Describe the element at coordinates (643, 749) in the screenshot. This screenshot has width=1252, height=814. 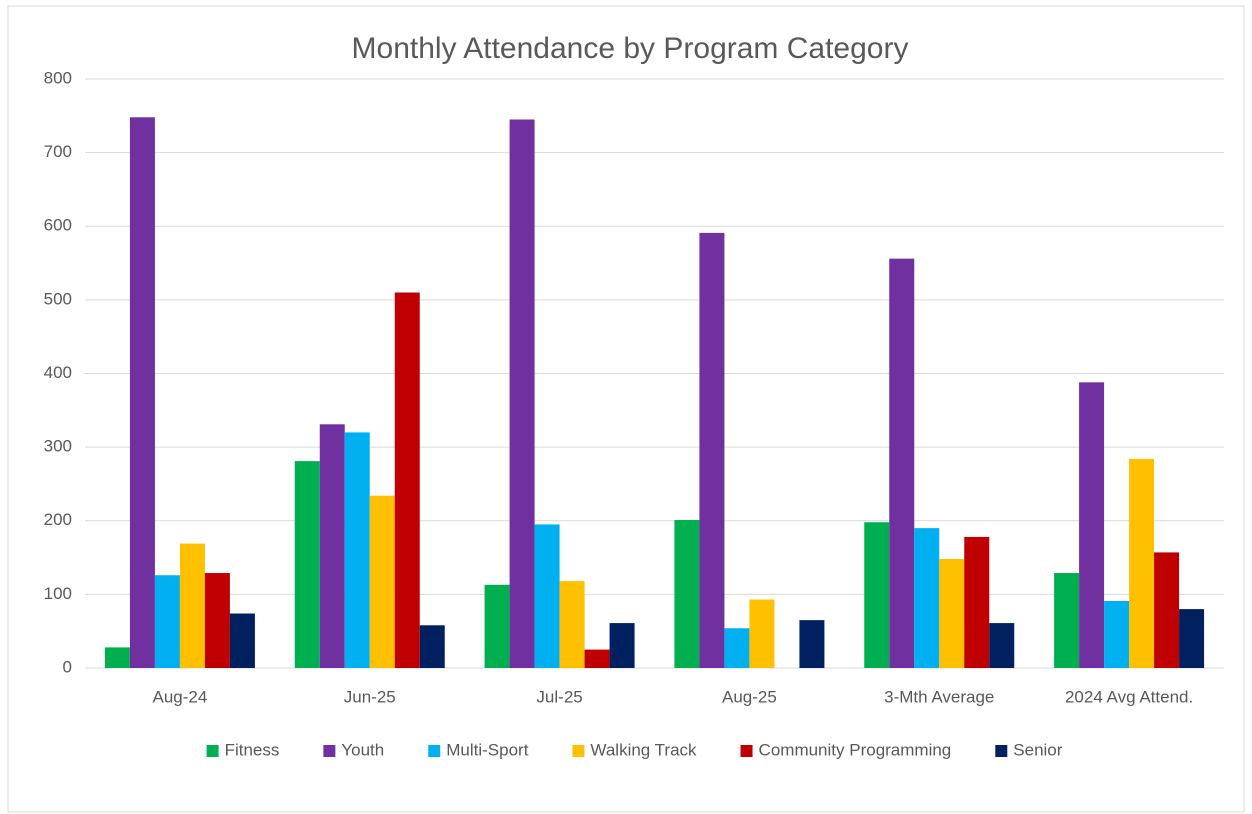
I see `legend-label: Walking Track` at that location.